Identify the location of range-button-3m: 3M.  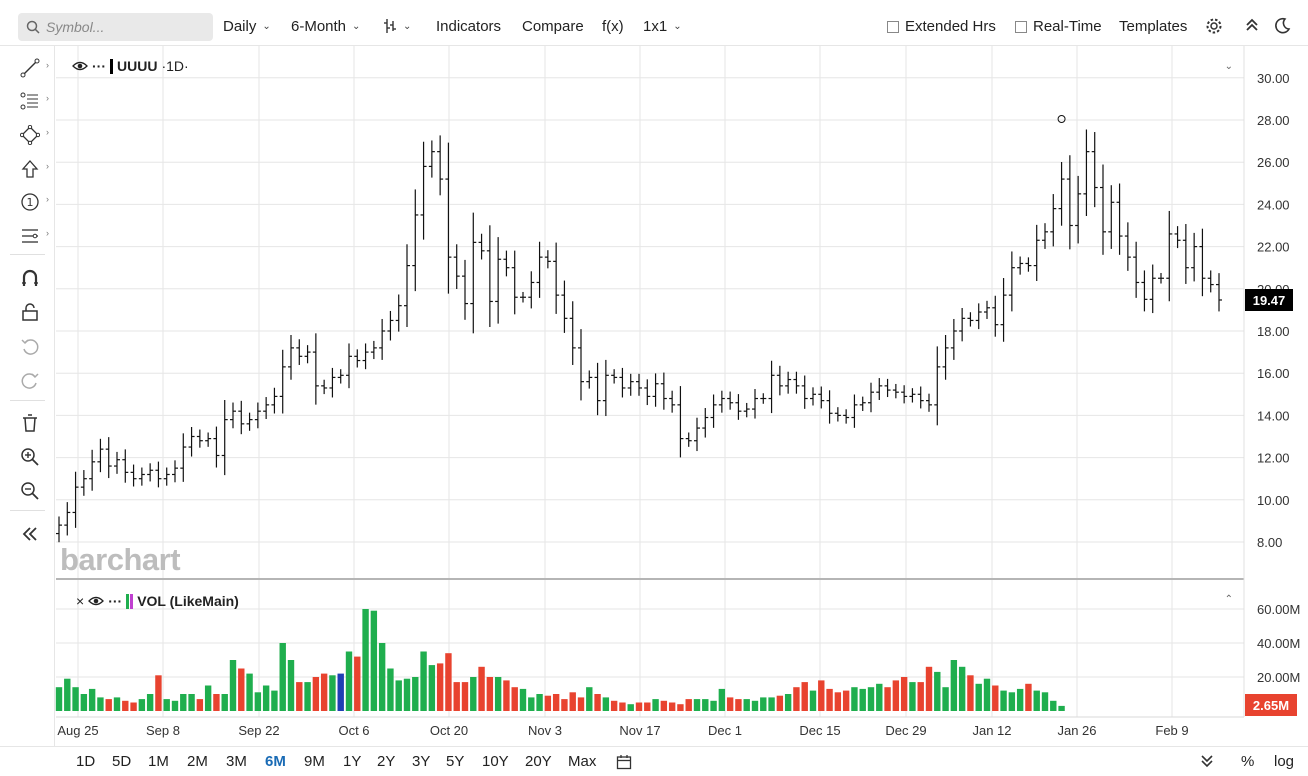
(236, 761).